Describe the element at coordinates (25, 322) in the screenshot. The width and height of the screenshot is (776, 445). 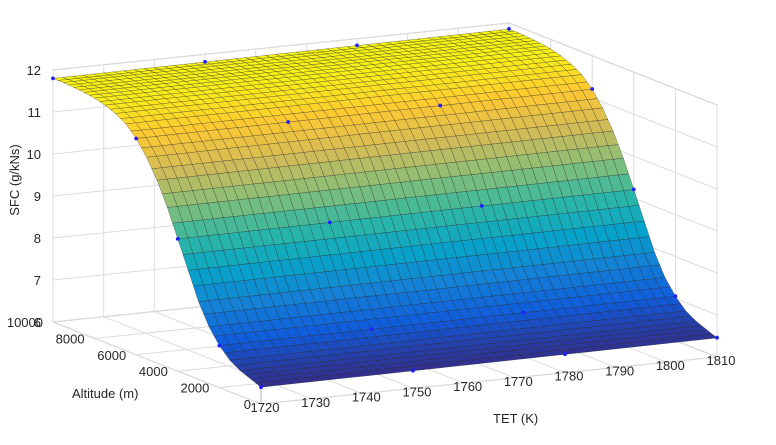
I see `y-tick-label: 10000` at that location.